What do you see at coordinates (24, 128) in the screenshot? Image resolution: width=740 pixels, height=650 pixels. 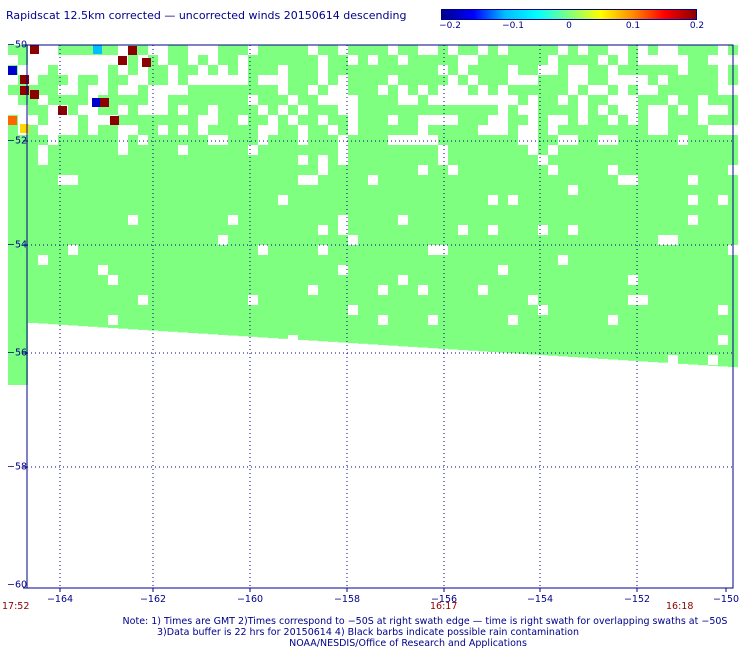 I see `wind-cell-extreme` at bounding box center [24, 128].